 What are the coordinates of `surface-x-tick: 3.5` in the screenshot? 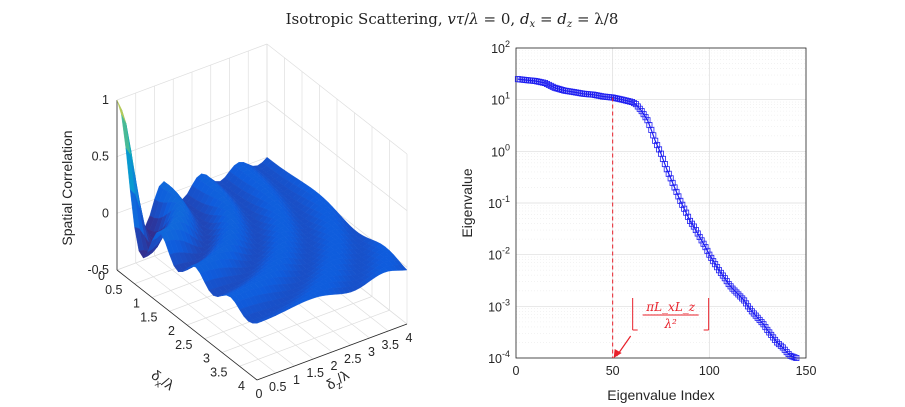 It's located at (218, 372).